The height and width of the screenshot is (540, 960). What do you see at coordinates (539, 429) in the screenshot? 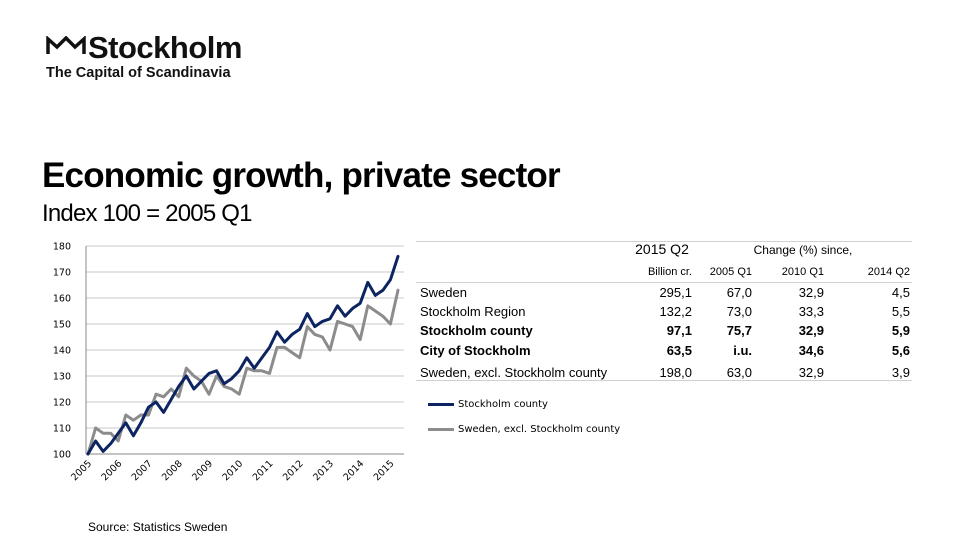
I see `legend-label-sweden-excl: Sweden, excl. Stockholm county` at bounding box center [539, 429].